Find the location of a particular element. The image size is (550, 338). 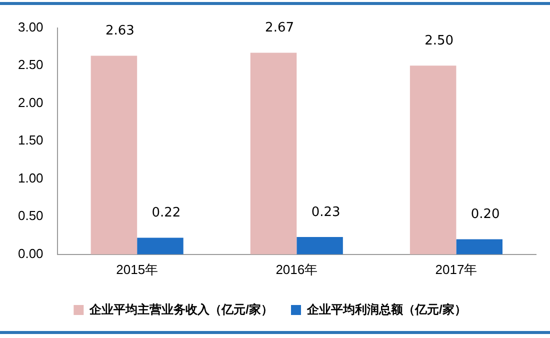

y-tick-label: 2.00 is located at coordinates (31, 102).